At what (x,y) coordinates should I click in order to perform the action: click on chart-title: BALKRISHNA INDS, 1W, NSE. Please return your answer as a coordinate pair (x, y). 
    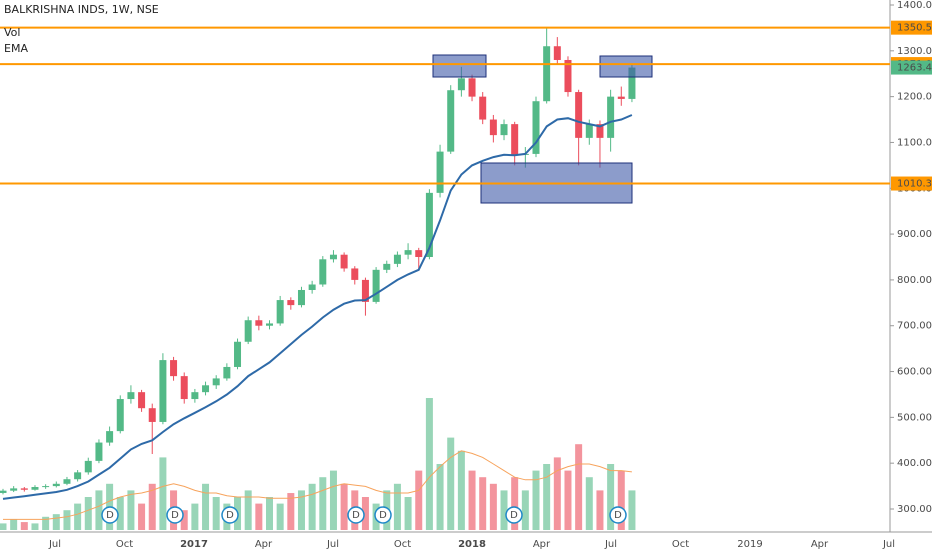
    Looking at the image, I should click on (81, 9).